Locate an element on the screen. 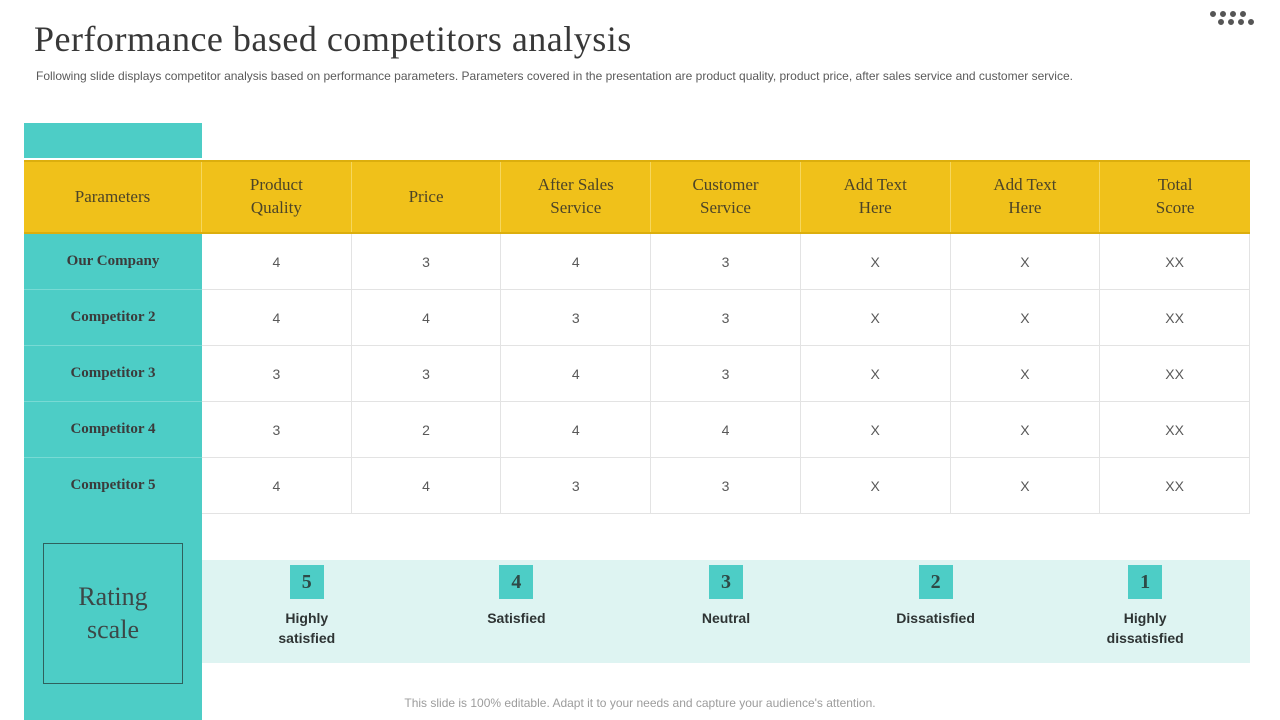  rating-scale-panel: Rating scale is located at coordinates (113, 616).